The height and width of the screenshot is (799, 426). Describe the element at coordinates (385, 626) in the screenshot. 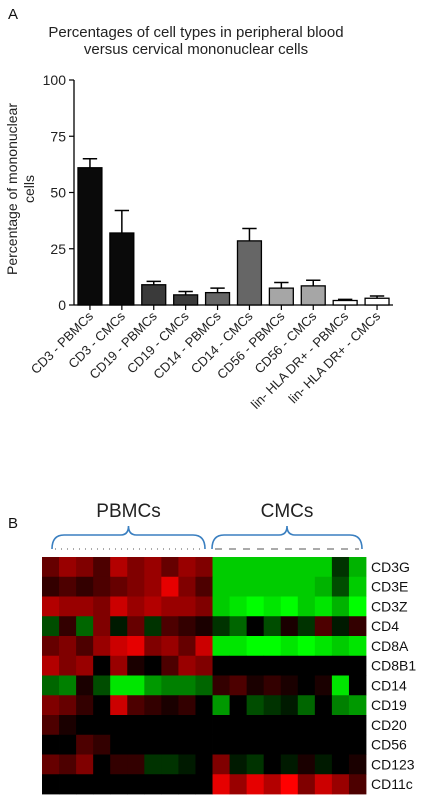

I see `heatmap-row-label: CD4` at that location.